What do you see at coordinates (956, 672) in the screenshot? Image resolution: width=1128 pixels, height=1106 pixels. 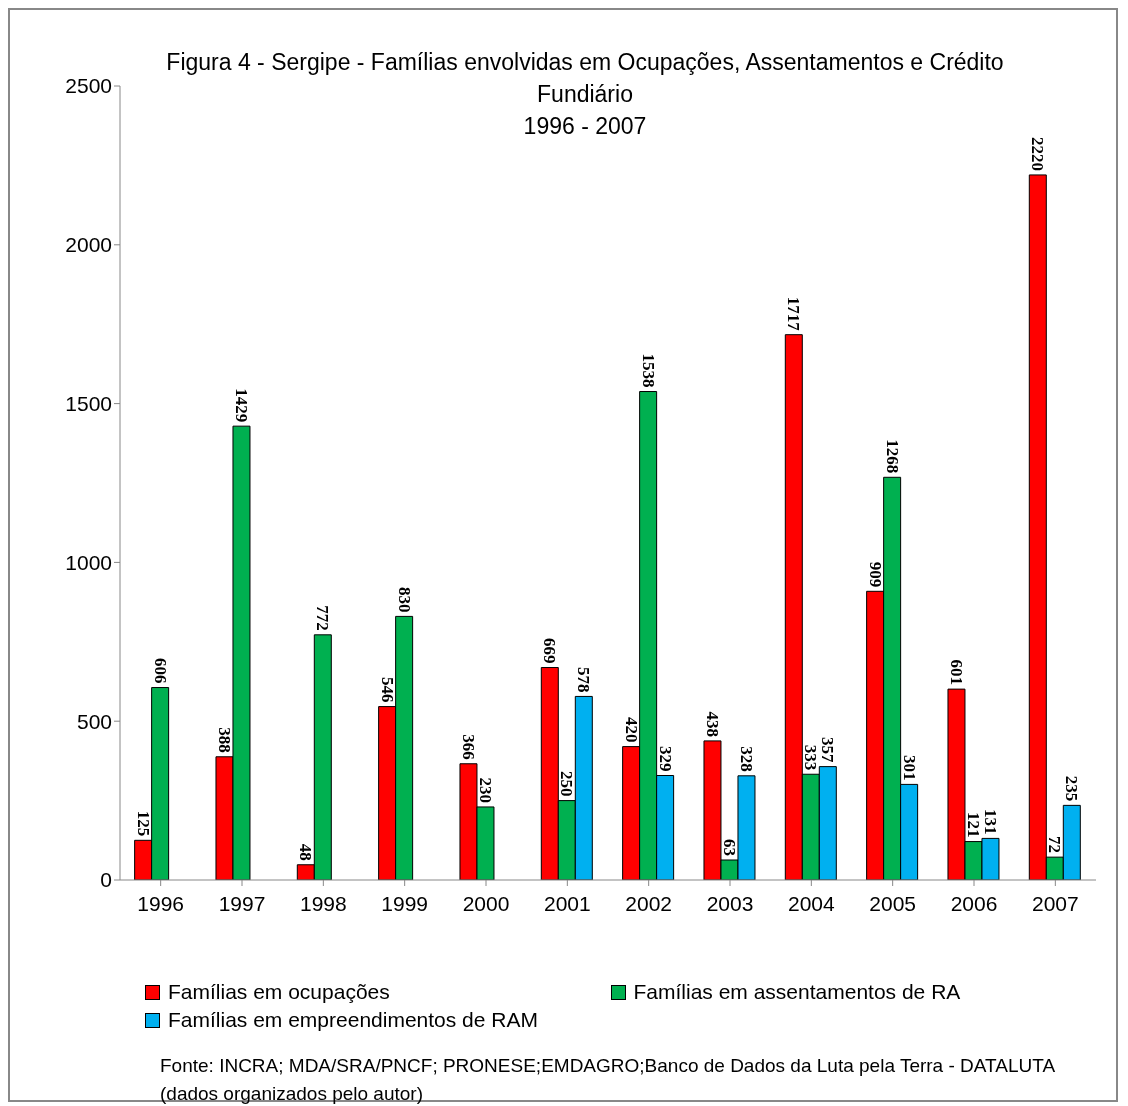 I see `data-label: 601` at bounding box center [956, 672].